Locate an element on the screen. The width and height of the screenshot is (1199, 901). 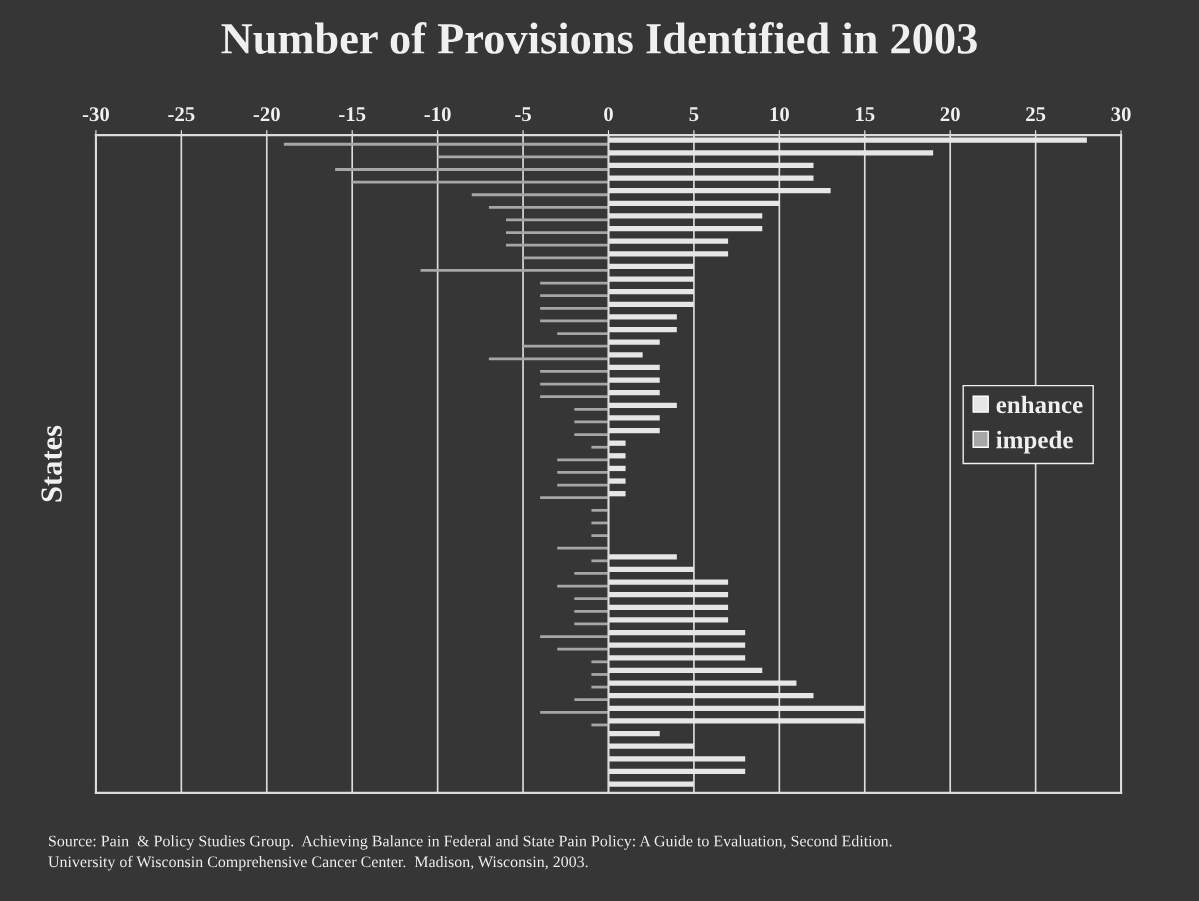
x-tick-label: 0 is located at coordinates (608, 114).